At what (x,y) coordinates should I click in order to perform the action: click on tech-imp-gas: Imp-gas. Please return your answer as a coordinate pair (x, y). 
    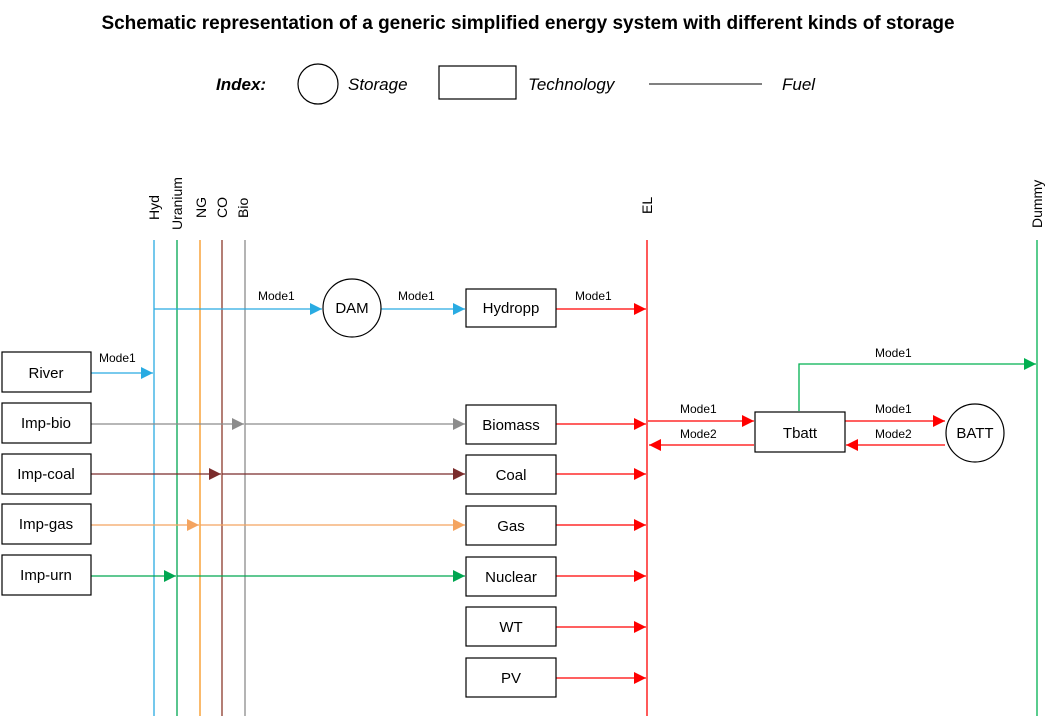
    Looking at the image, I should click on (46, 524).